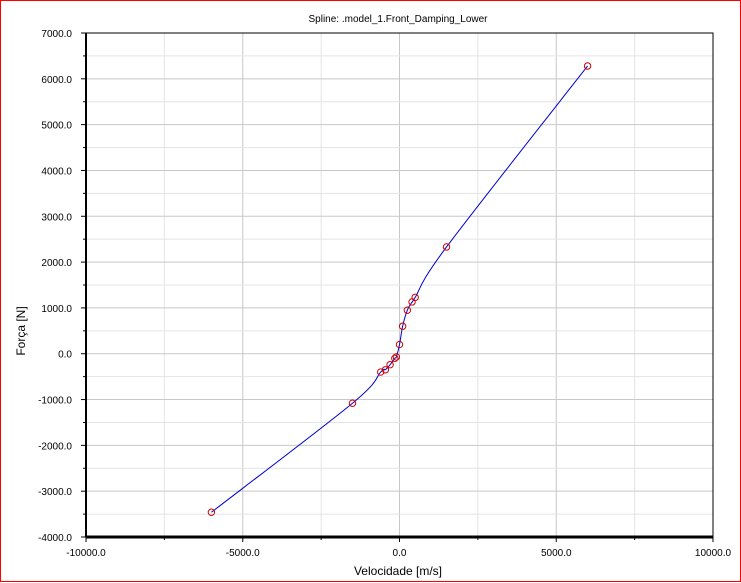 The width and height of the screenshot is (741, 583). Describe the element at coordinates (713, 553) in the screenshot. I see `x-tick-label: 10000.0` at that location.